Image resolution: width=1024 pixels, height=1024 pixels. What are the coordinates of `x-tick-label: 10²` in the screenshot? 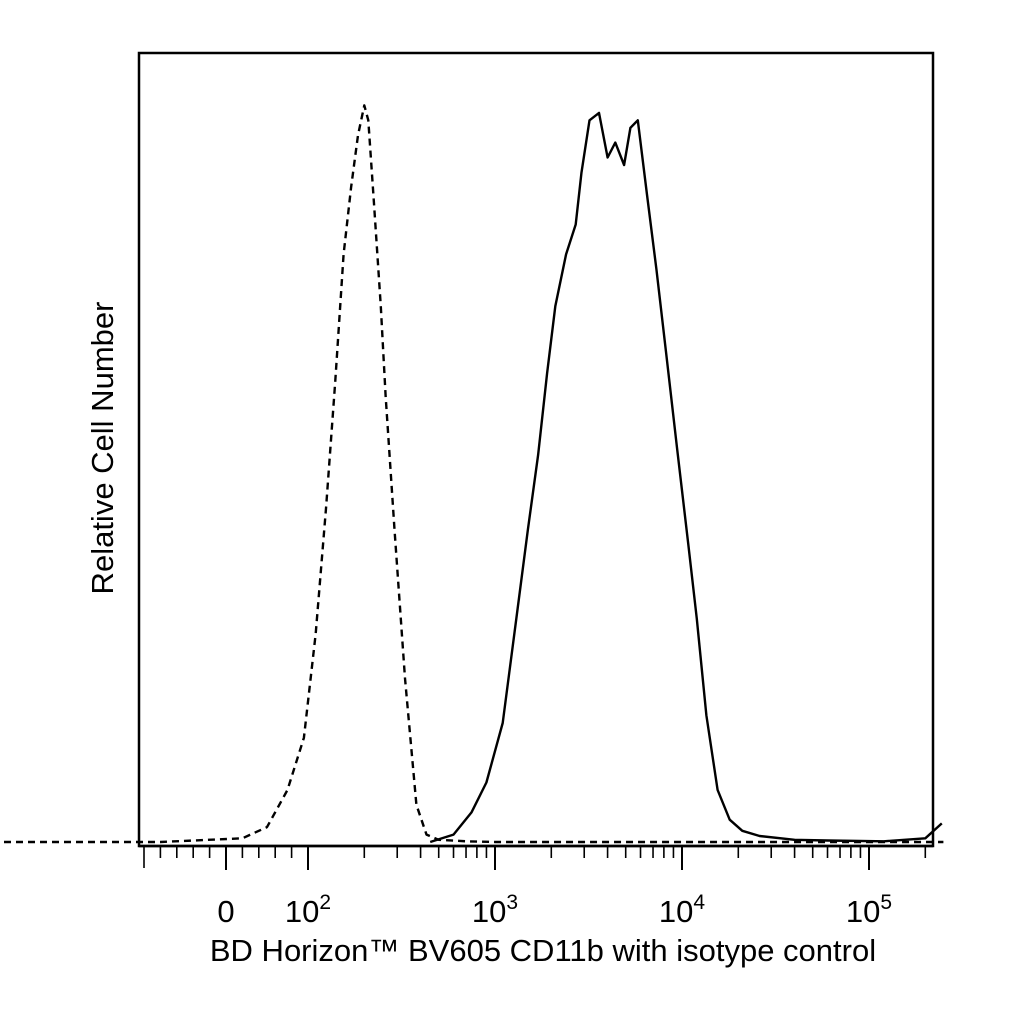 It's located at (308, 910).